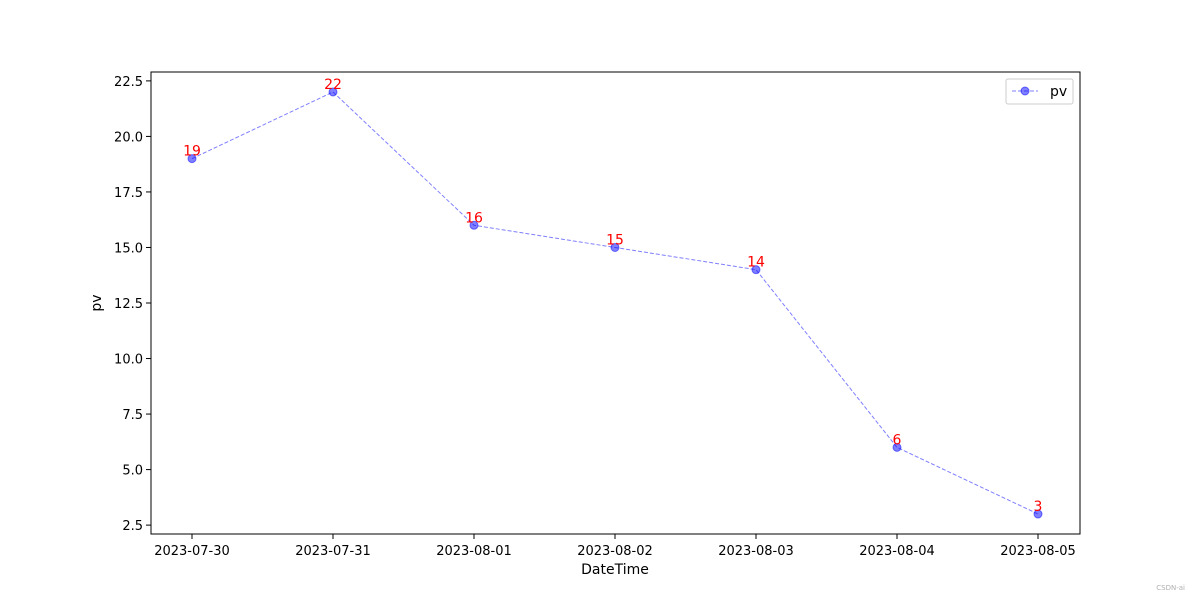 The height and width of the screenshot is (600, 1200). I want to click on y-tick-label: 22.5, so click(128, 82).